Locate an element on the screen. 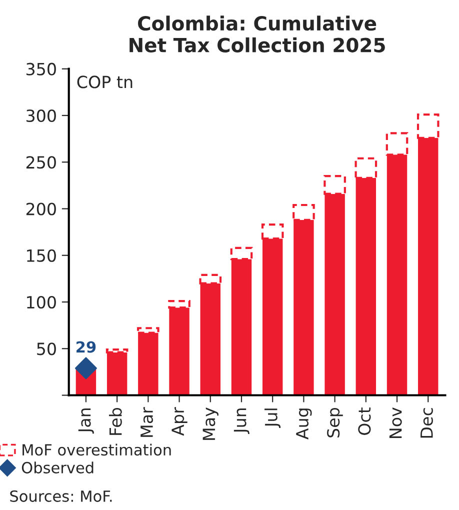 This screenshot has height=510, width=459. y-tick-label: 50 is located at coordinates (46, 349).